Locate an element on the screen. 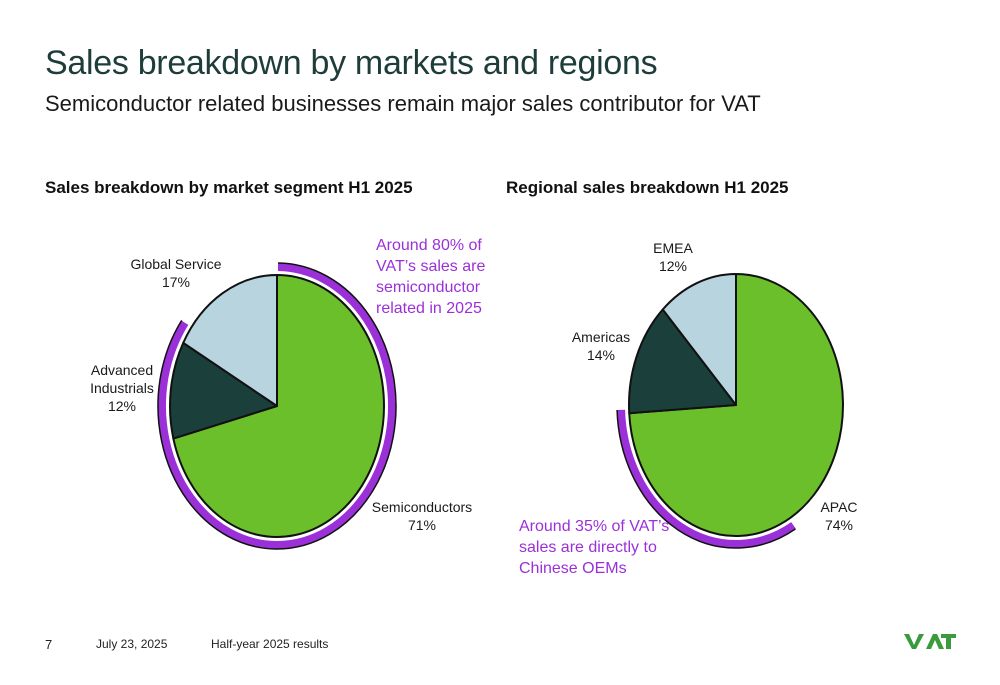 This screenshot has height=685, width=1000. pie-slice-semiconductors is located at coordinates (278, 406).